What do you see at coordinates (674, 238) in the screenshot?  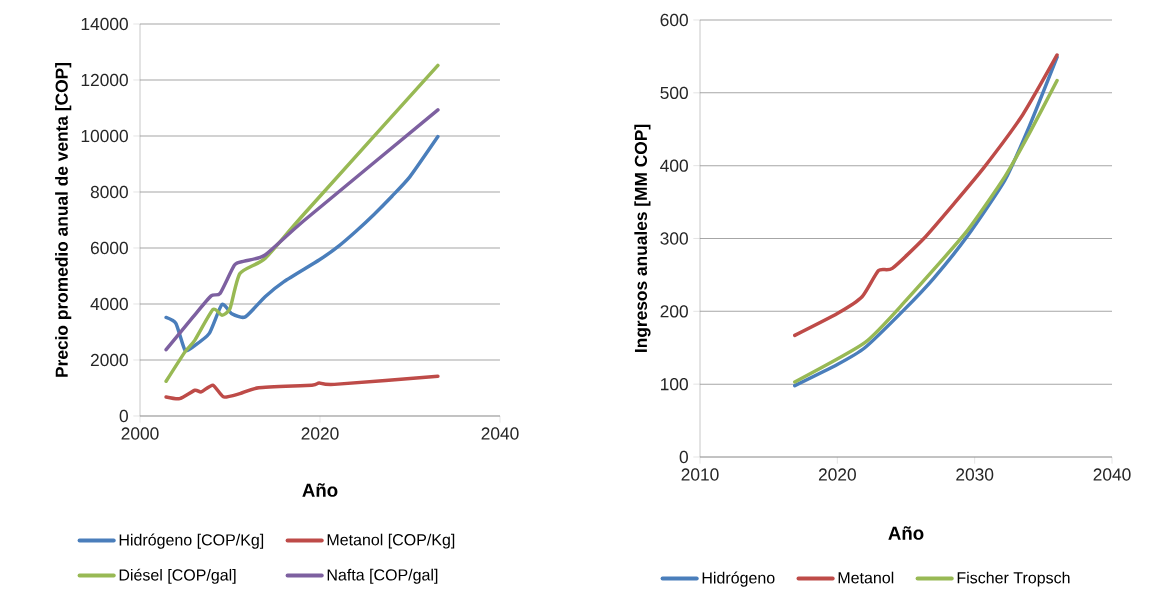 I see `y-tick-label: 300` at bounding box center [674, 238].